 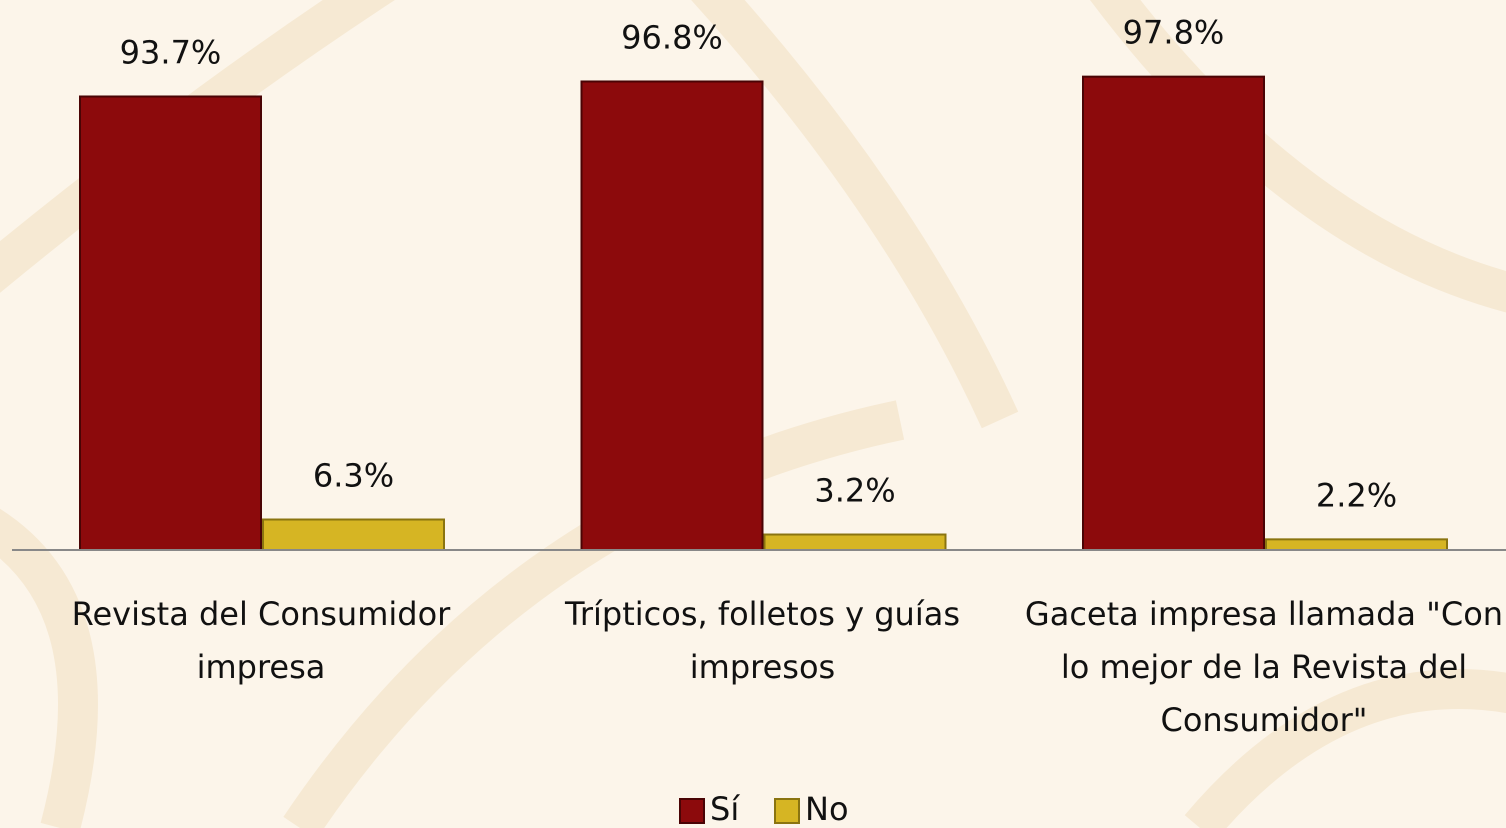 I want to click on legend-label: Sí, so click(x=725, y=809).